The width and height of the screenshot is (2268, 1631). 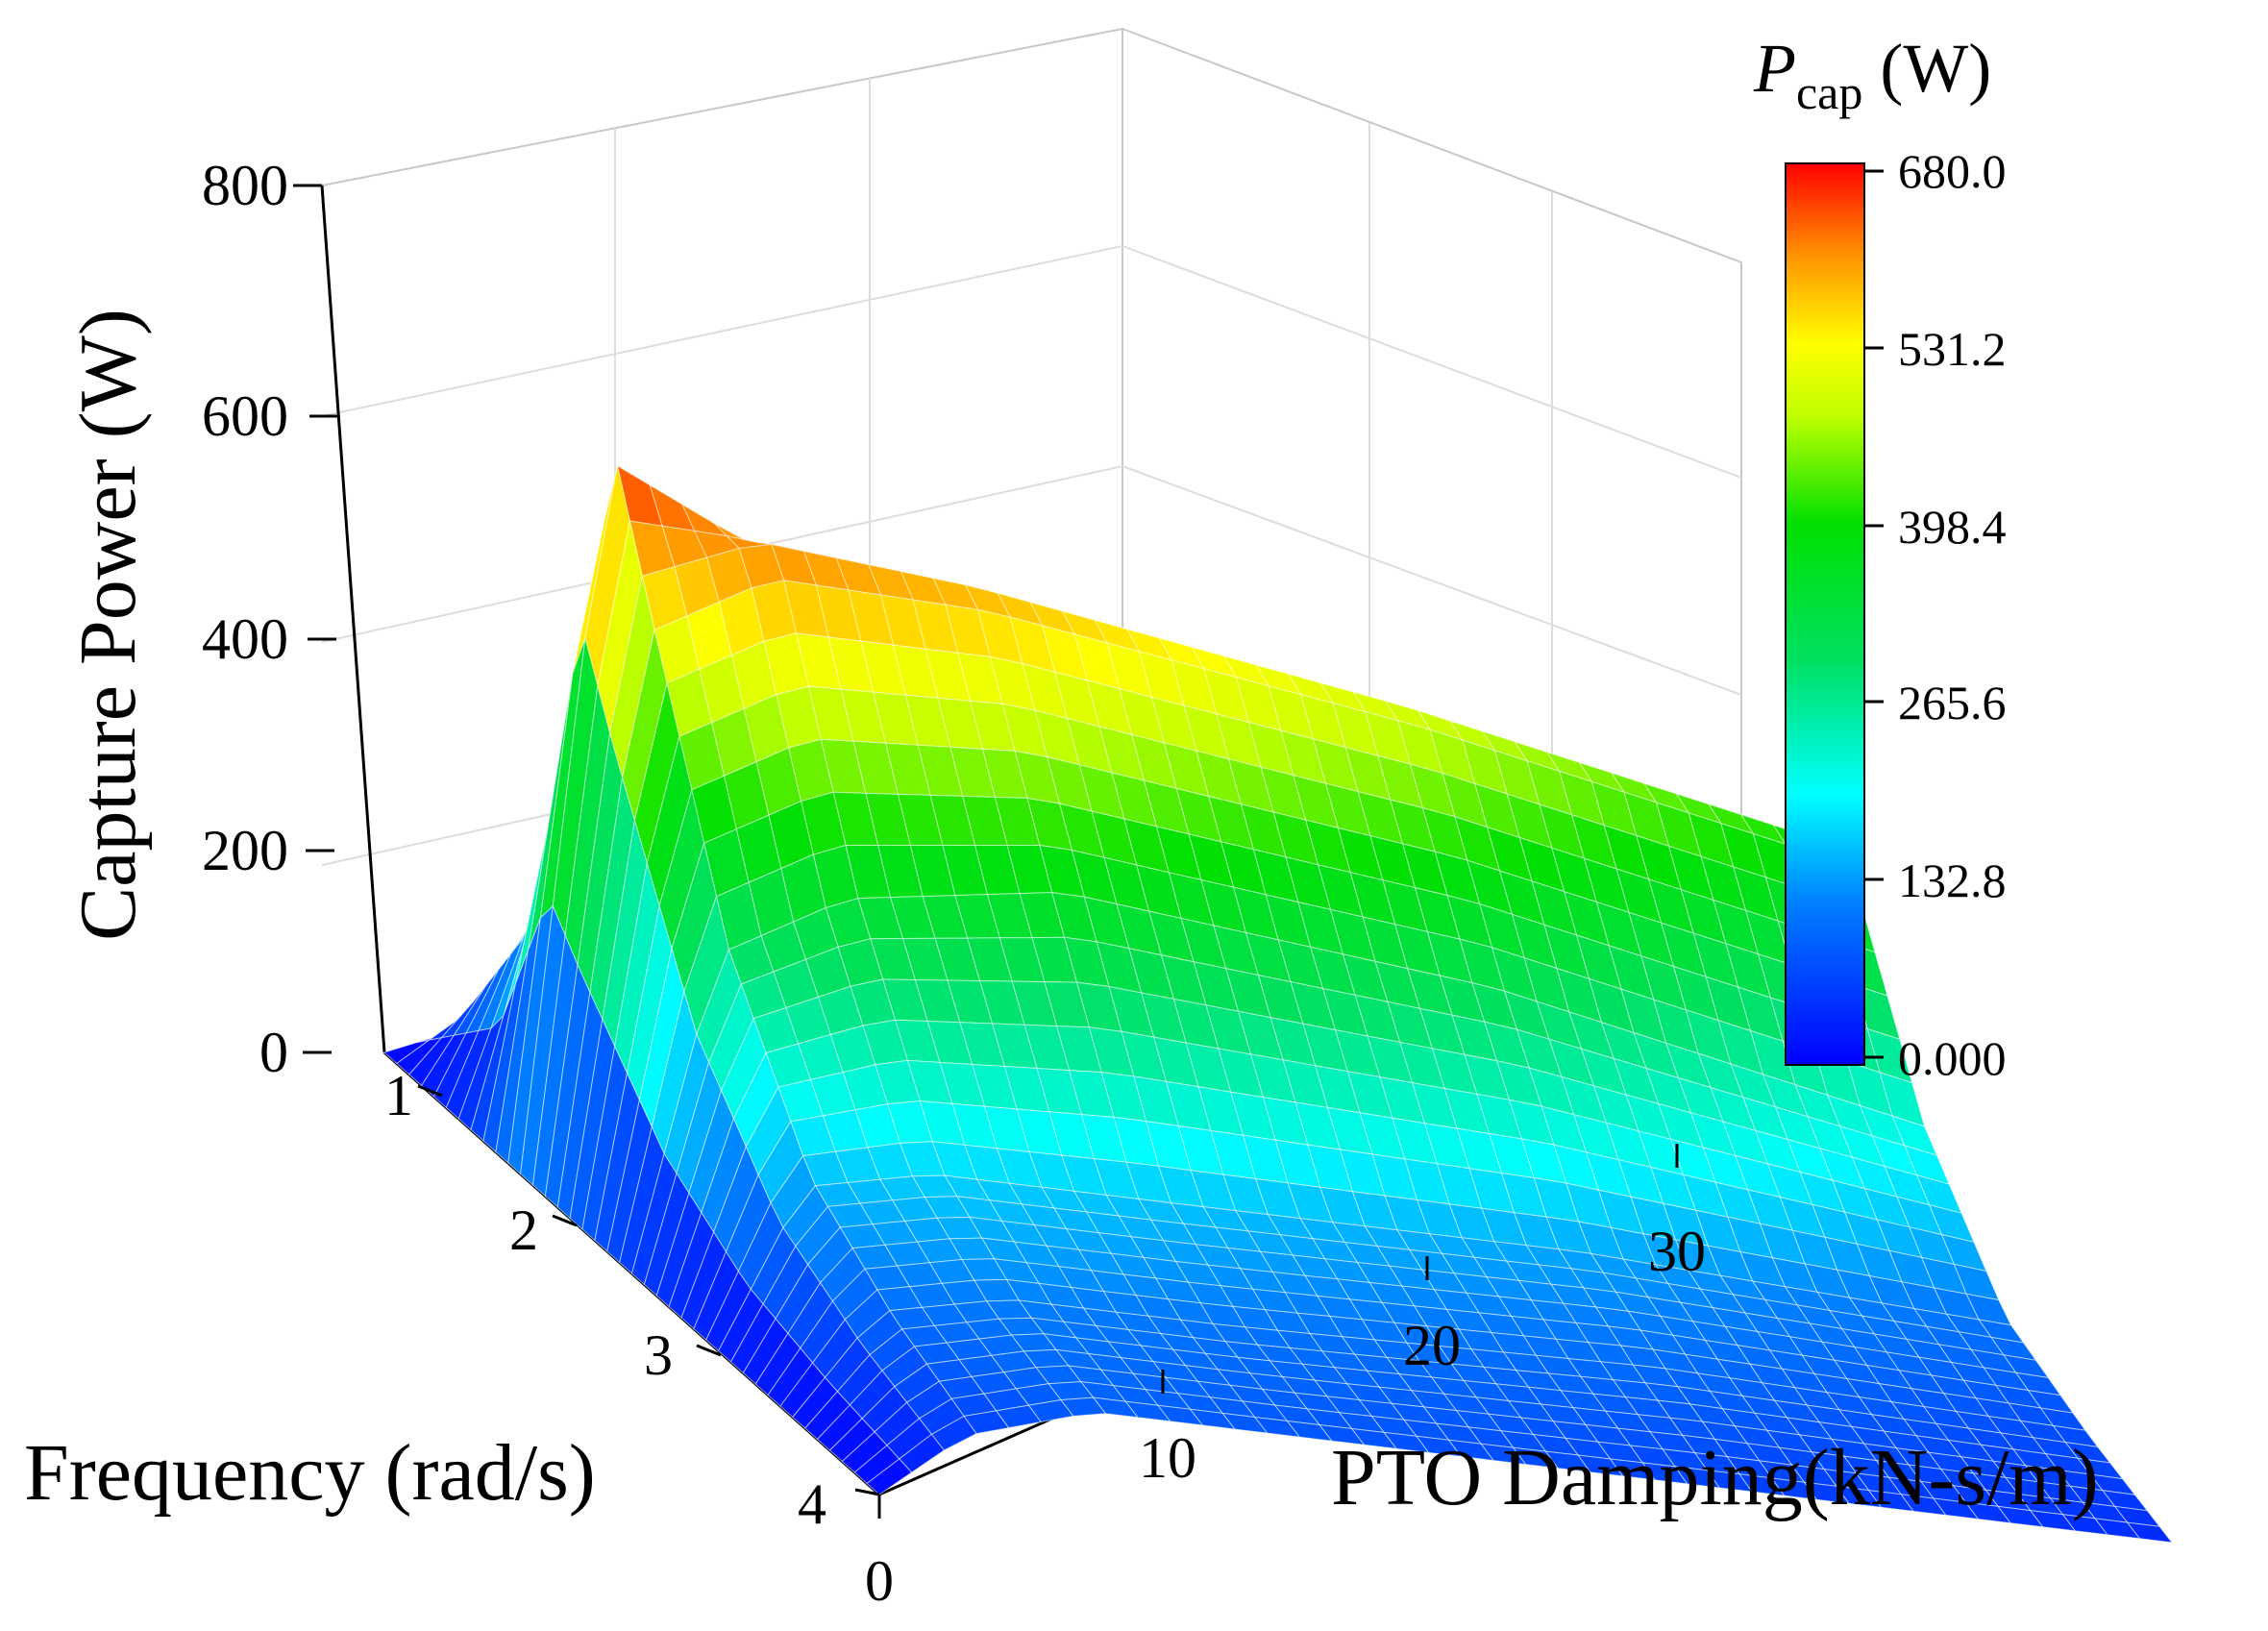 I want to click on frequency-tick-label: 3, so click(x=658, y=1355).